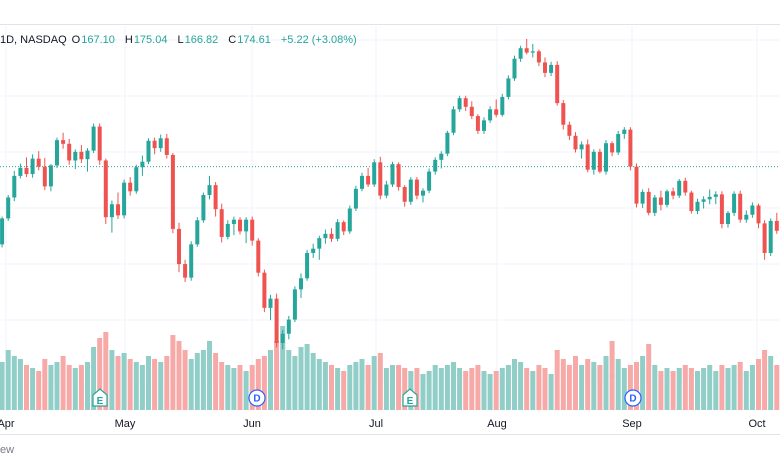  I want to click on top-divider, so click(390, 24).